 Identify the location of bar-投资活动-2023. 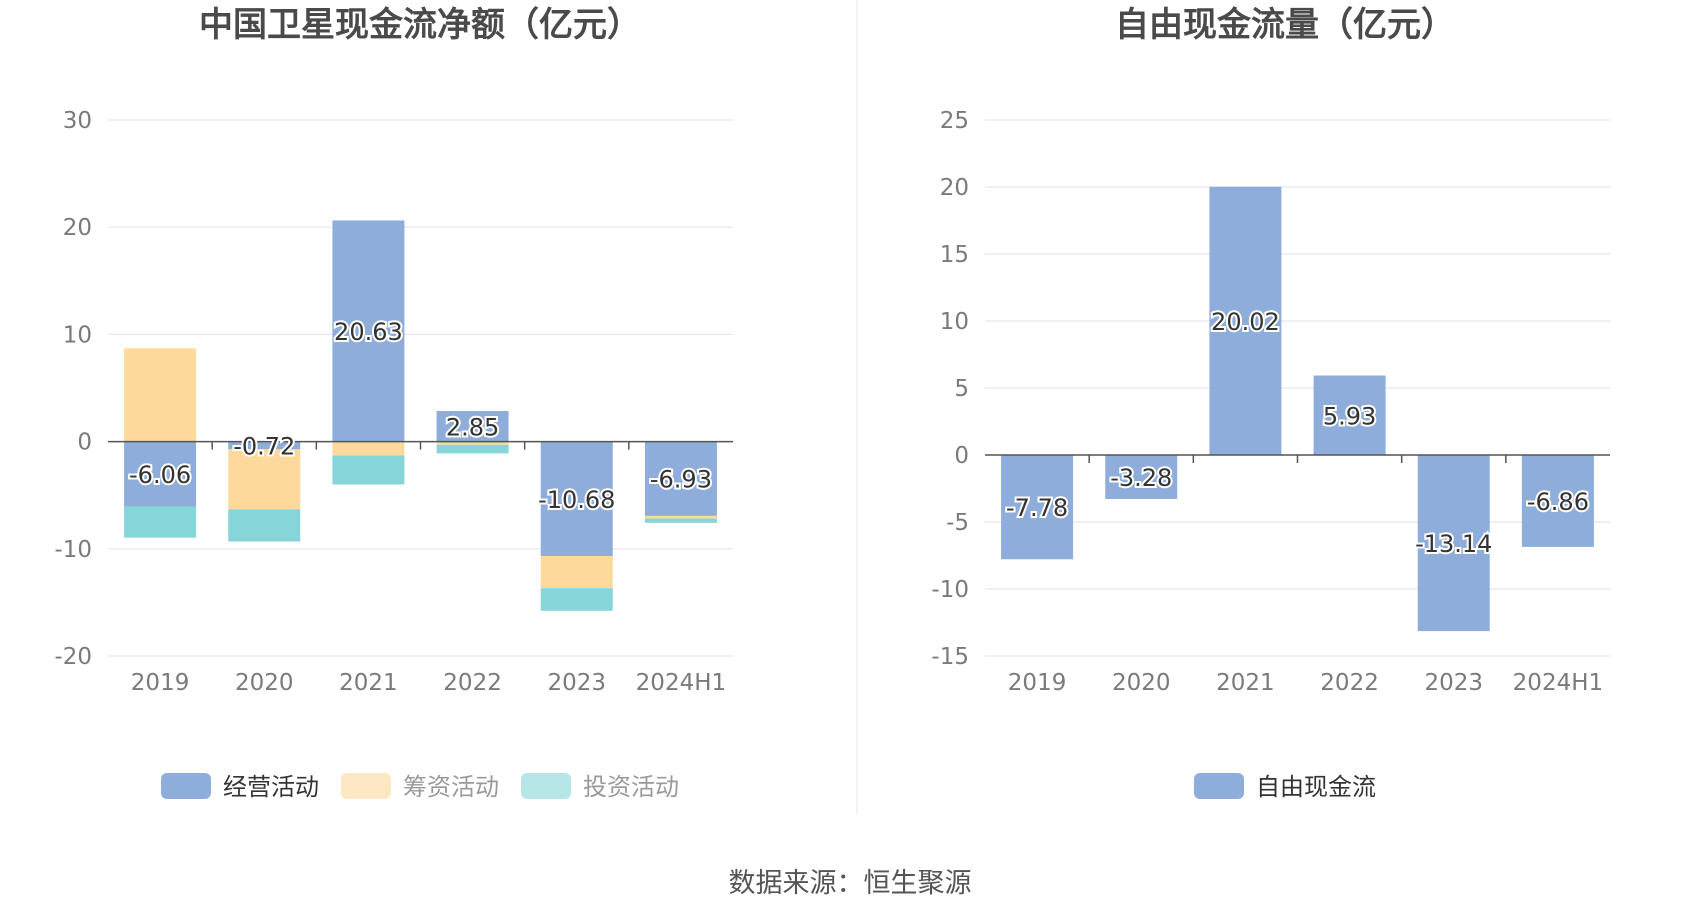
(576, 599).